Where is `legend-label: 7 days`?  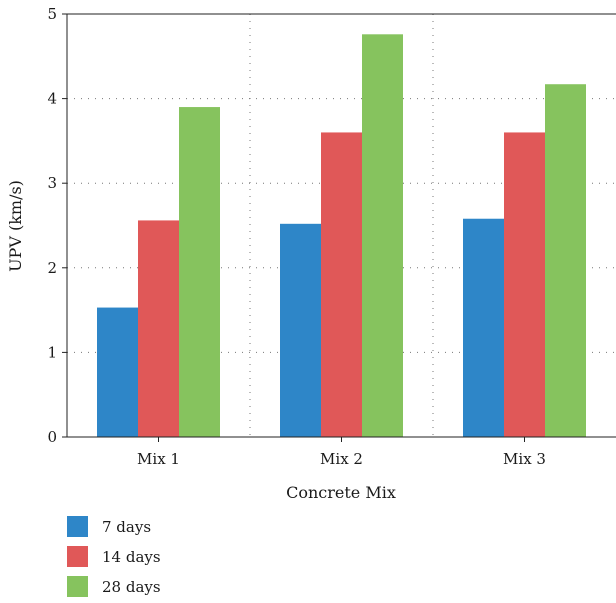
legend-label: 7 days is located at coordinates (126, 527).